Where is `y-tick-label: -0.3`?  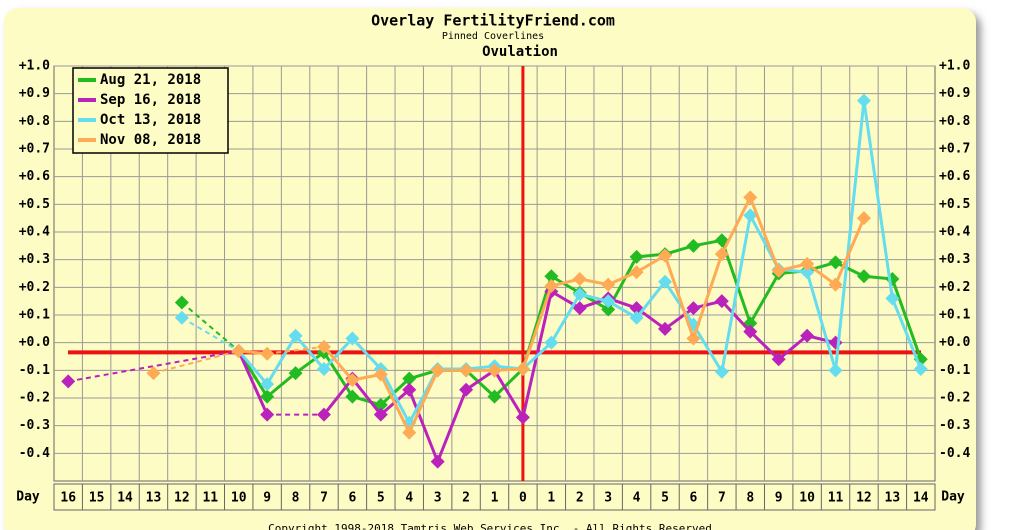 y-tick-label: -0.3 is located at coordinates (954, 425).